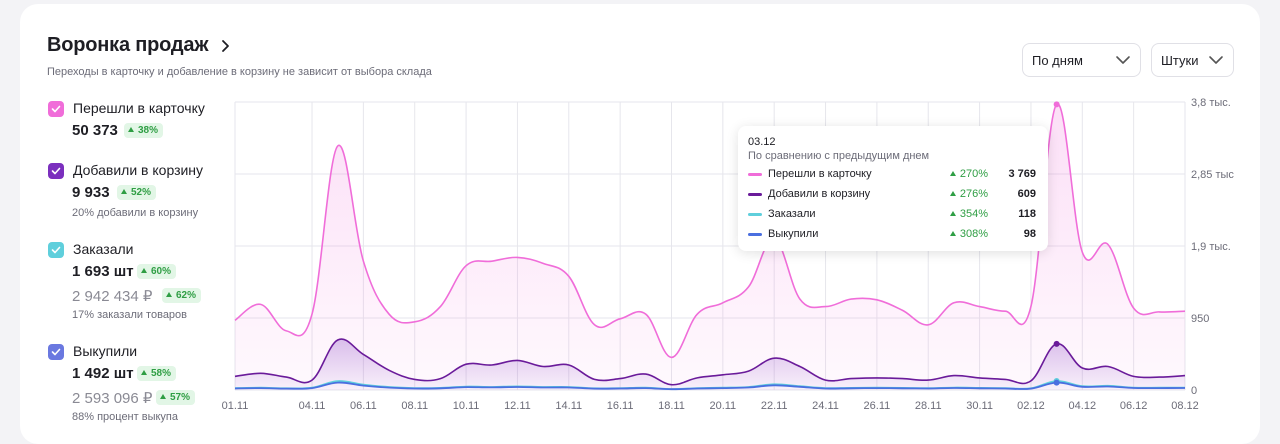  I want to click on metric-label: Добавили в корзину, so click(138, 170).